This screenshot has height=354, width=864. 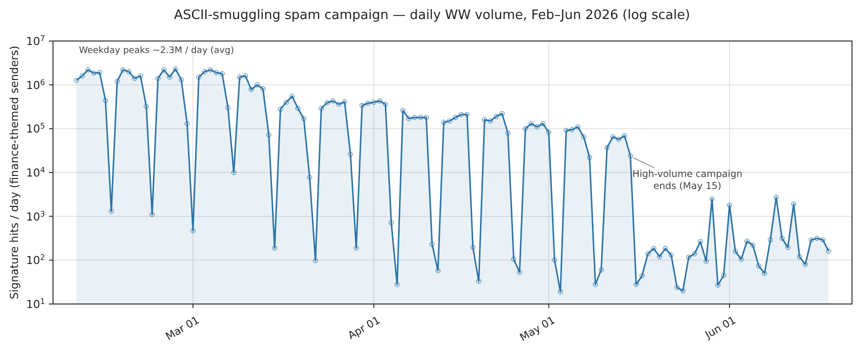 I want to click on annotation: Weekday peaks ~2.3M / day (avg), so click(x=156, y=51).